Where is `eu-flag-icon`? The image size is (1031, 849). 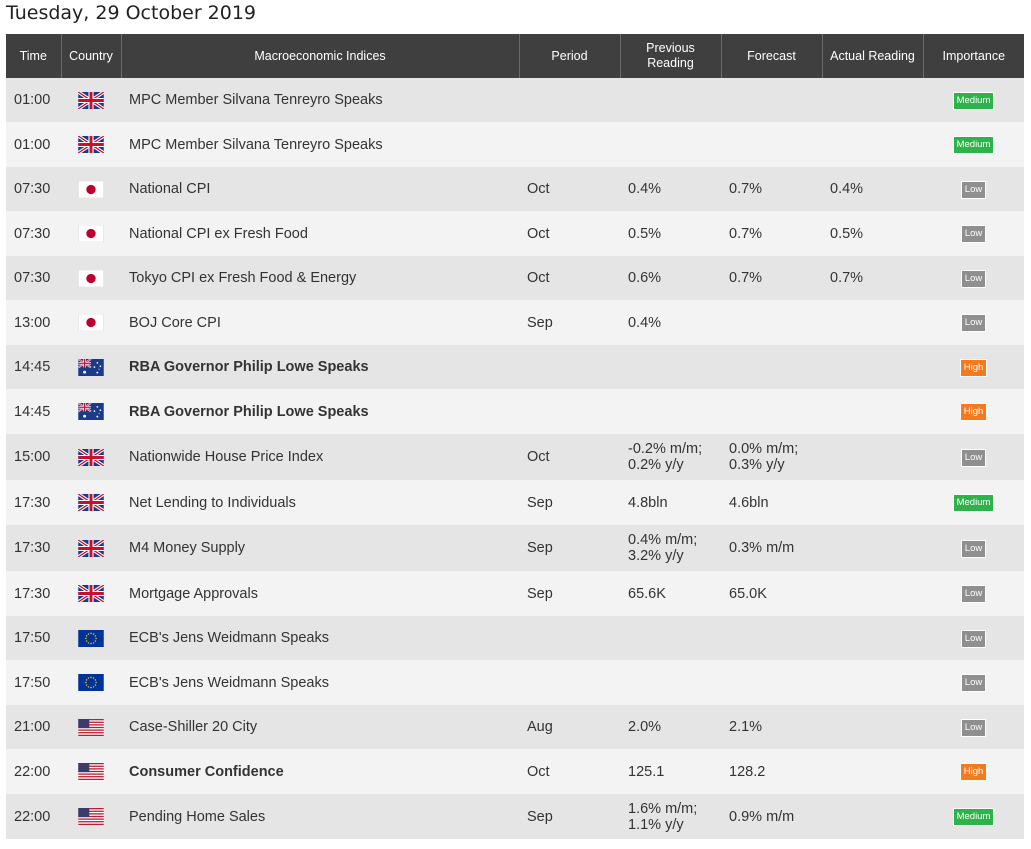 eu-flag-icon is located at coordinates (91, 638).